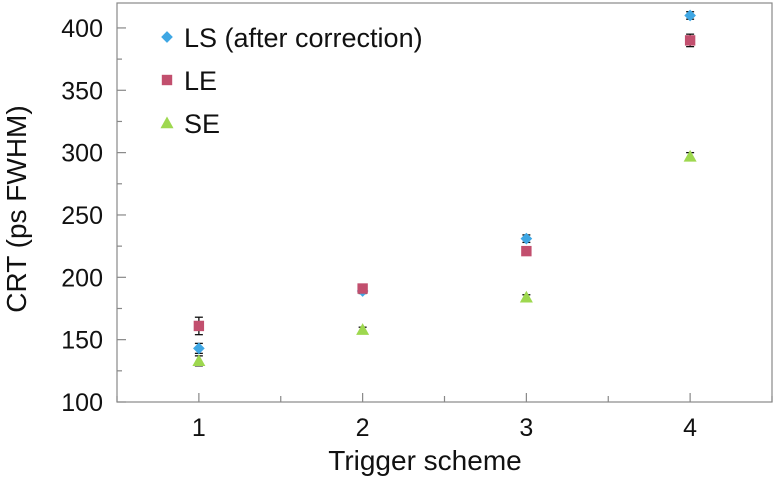 The image size is (773, 479). What do you see at coordinates (526, 428) in the screenshot?
I see `x-tick-label: 3` at bounding box center [526, 428].